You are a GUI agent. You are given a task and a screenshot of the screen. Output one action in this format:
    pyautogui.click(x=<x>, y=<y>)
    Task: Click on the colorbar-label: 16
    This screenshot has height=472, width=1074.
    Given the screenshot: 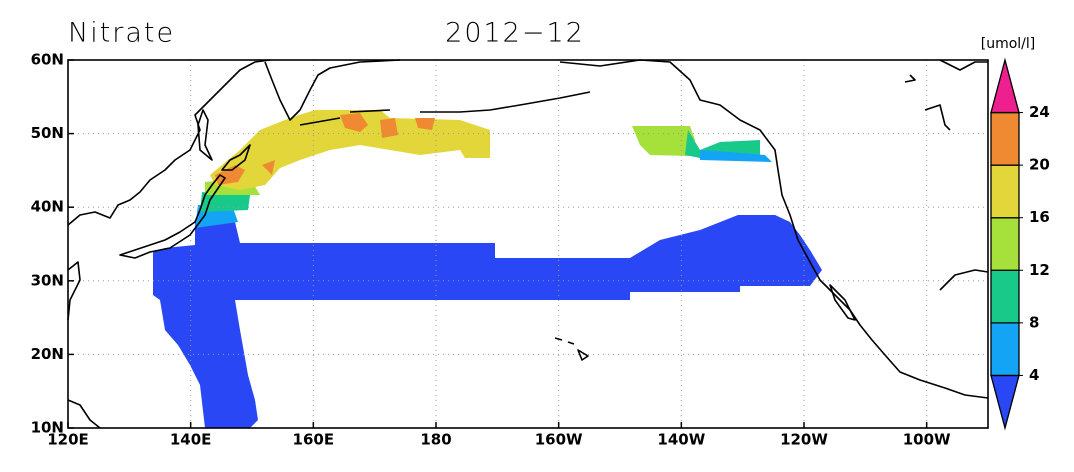 What is the action you would take?
    pyautogui.click(x=1039, y=217)
    